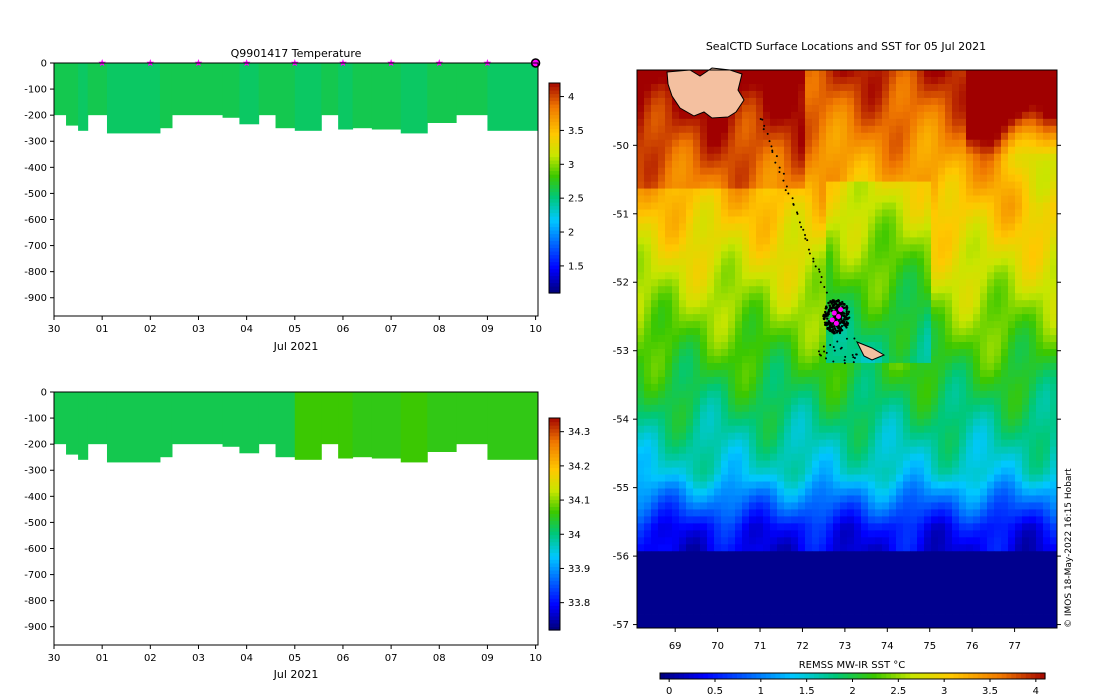 The height and width of the screenshot is (700, 1100). I want to click on sst-cell-1950, so click(851, 297).